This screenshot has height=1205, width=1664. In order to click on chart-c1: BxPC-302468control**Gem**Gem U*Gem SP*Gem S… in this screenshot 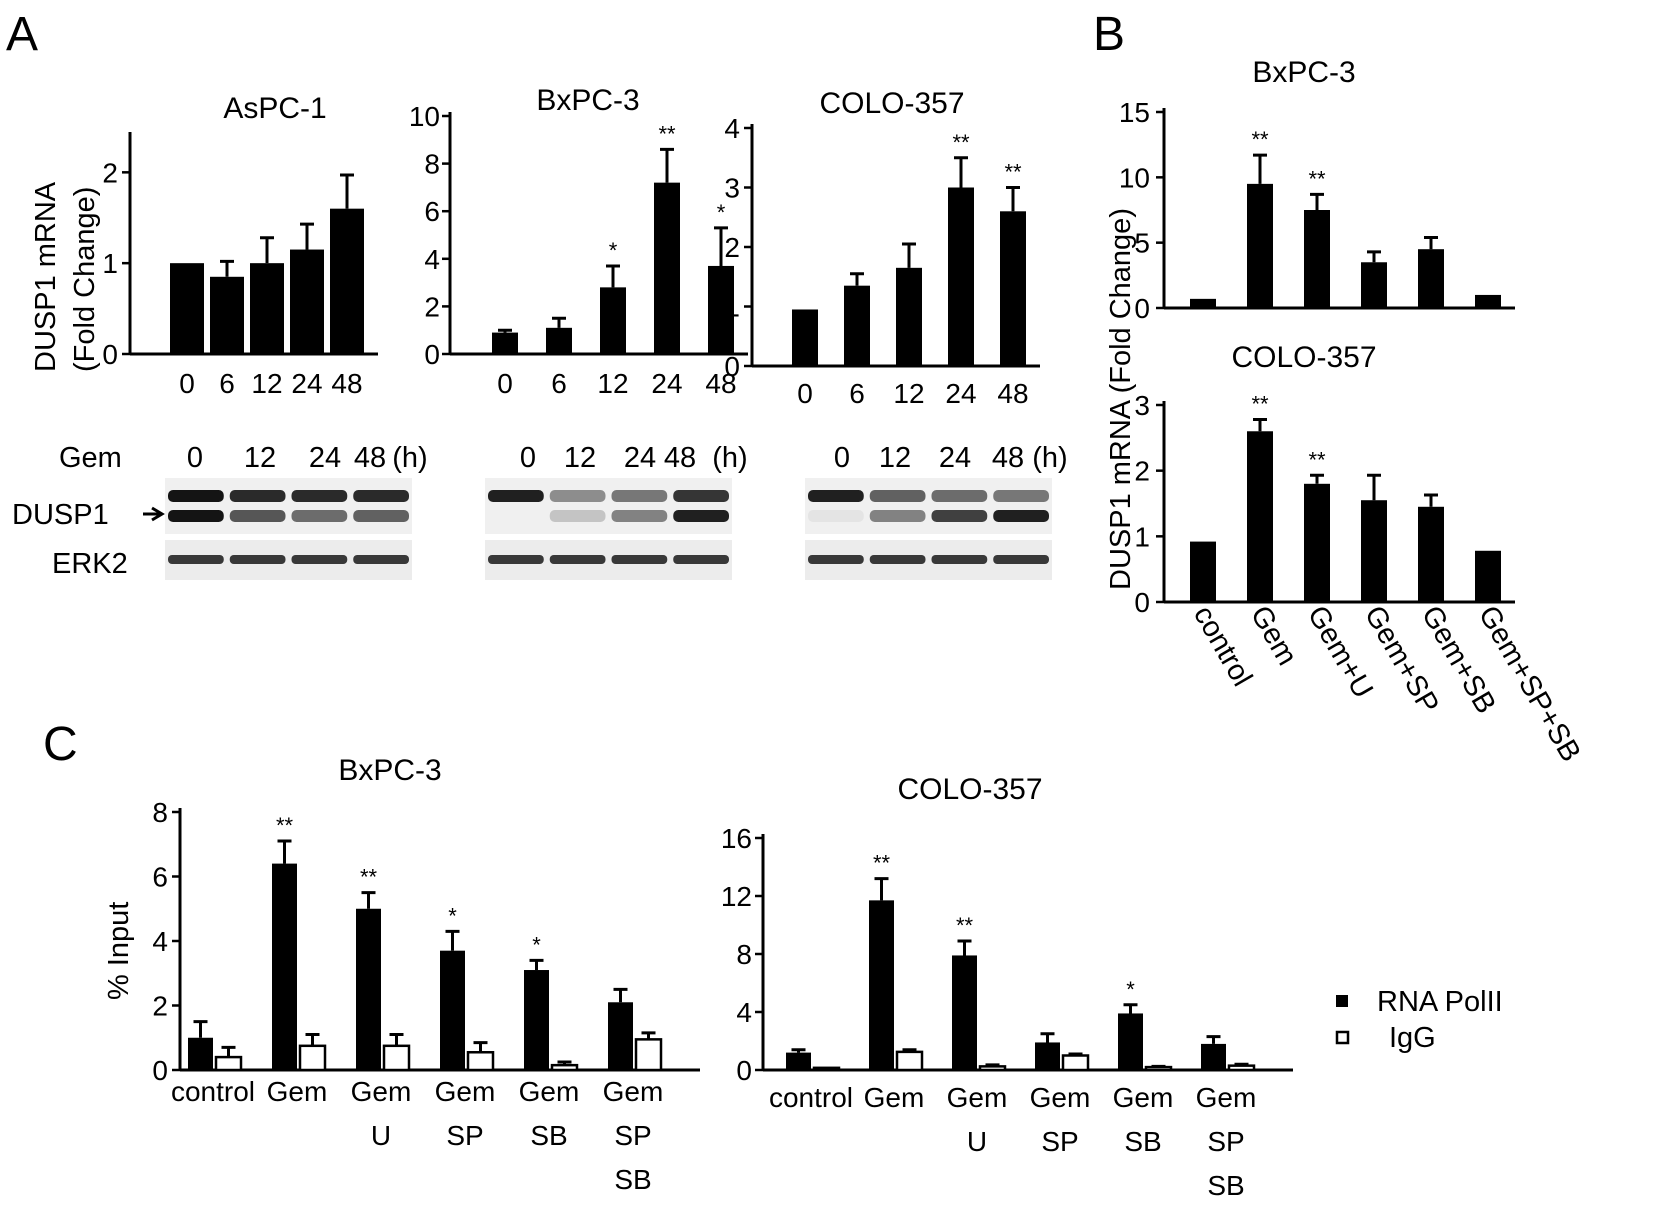, I will do `click(426, 974)`.